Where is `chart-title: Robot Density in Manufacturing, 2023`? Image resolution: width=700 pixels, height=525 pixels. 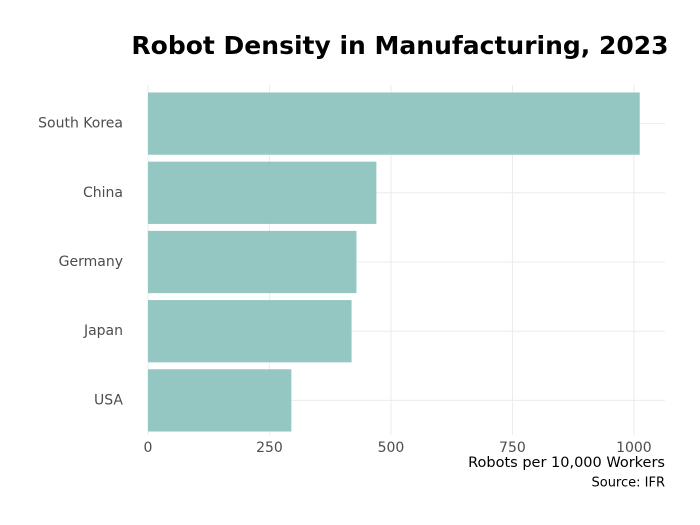
chart-title: Robot Density in Manufacturing, 2023 is located at coordinates (399, 45).